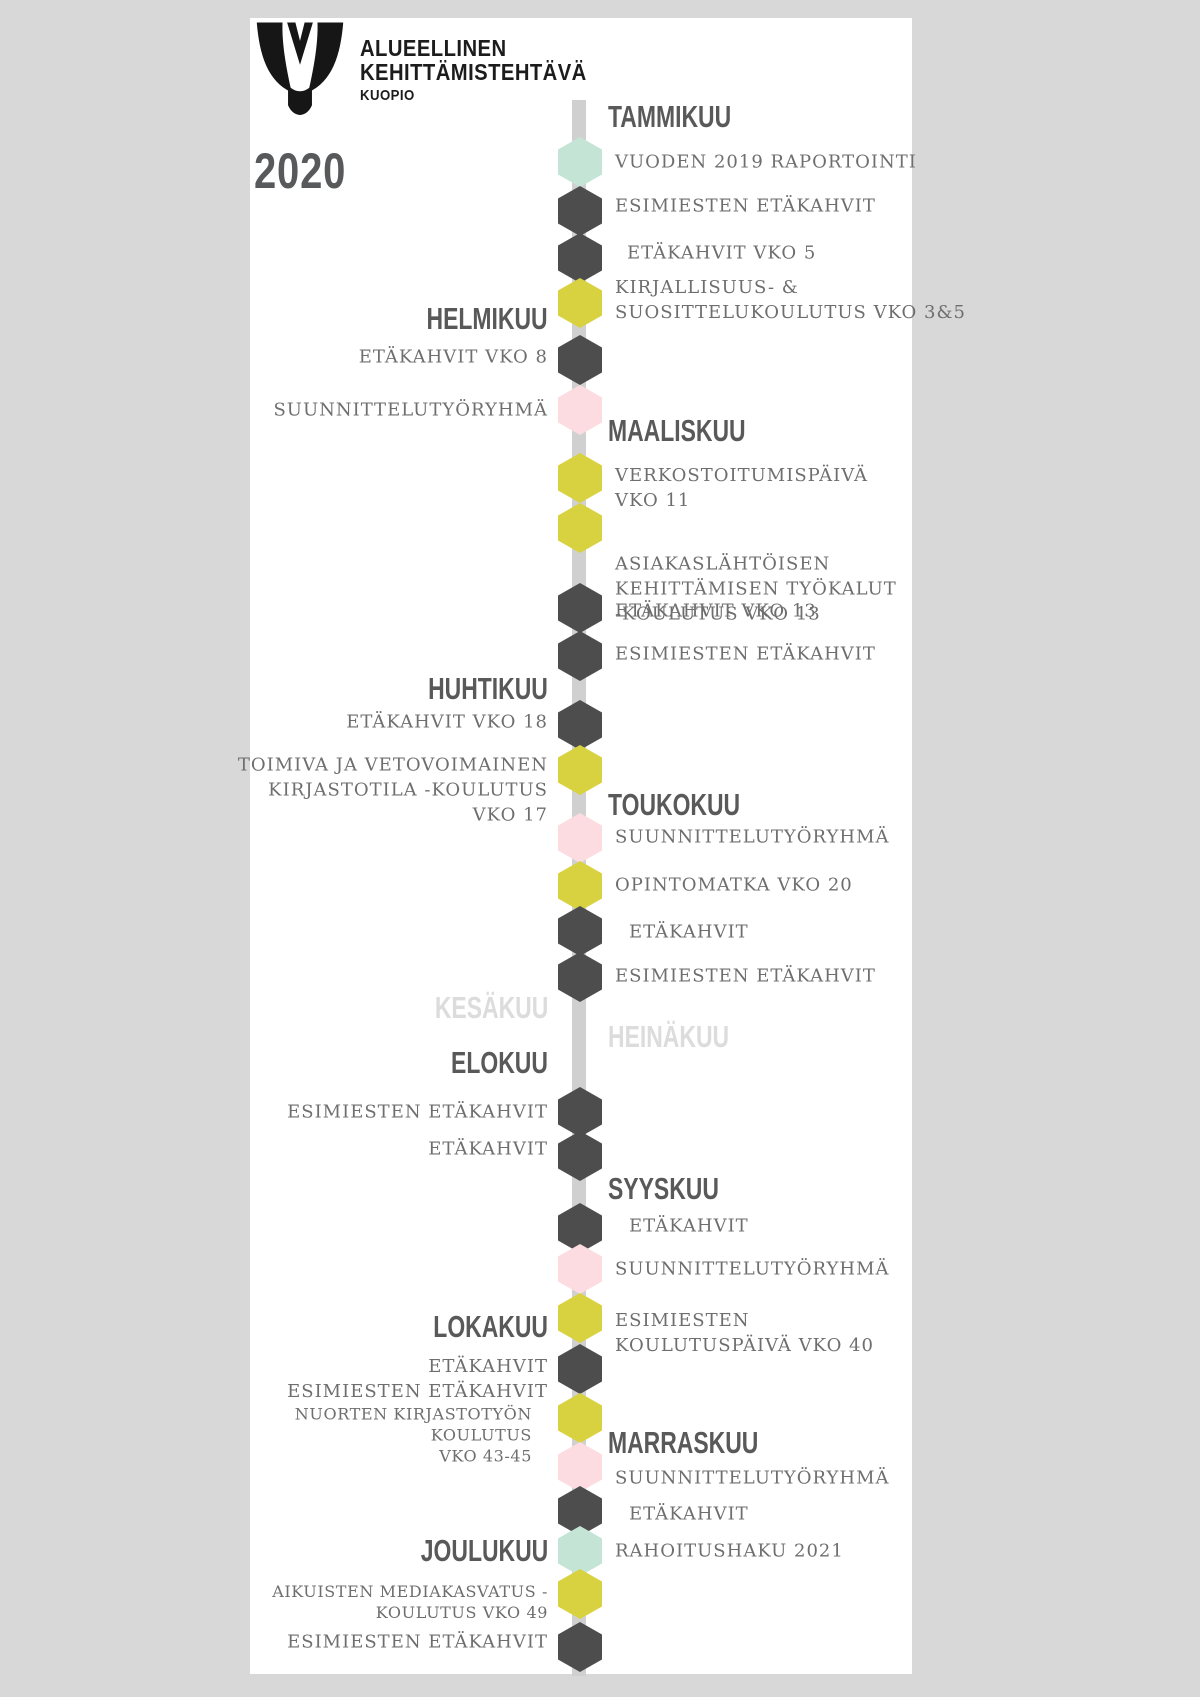 The height and width of the screenshot is (1697, 1200). What do you see at coordinates (766, 162) in the screenshot?
I see `event-label: VUODEN 2019 RAPORTOINTI` at bounding box center [766, 162].